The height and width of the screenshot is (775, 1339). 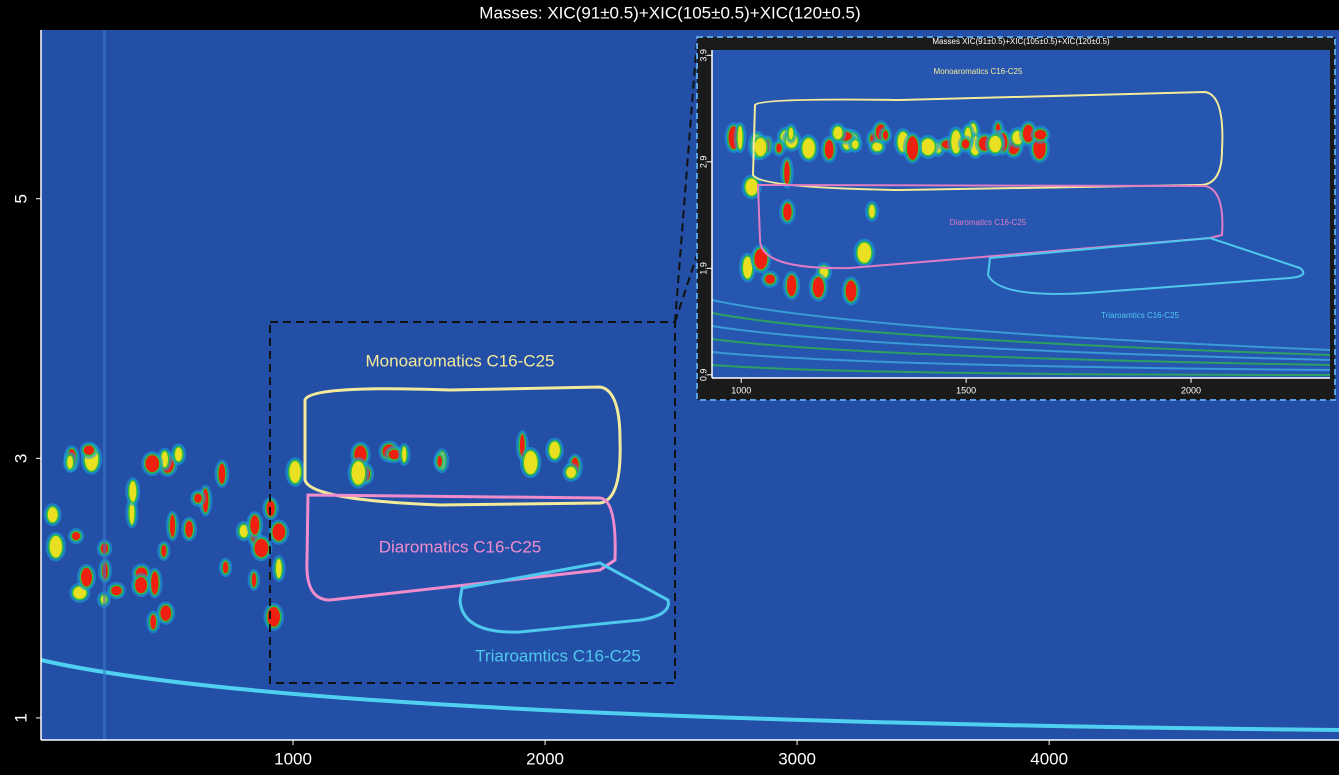 I want to click on y-tick-label: 0.9, so click(x=703, y=375).